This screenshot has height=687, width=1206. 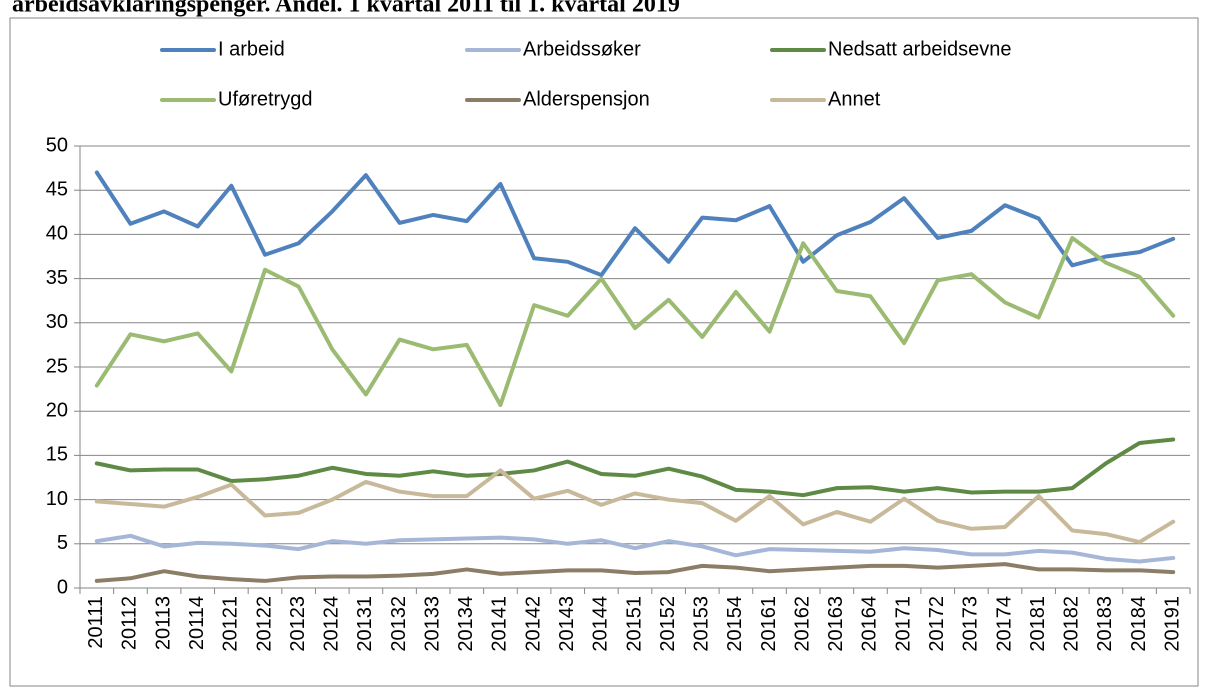 I want to click on y-tick-label: 20, so click(x=57, y=410).